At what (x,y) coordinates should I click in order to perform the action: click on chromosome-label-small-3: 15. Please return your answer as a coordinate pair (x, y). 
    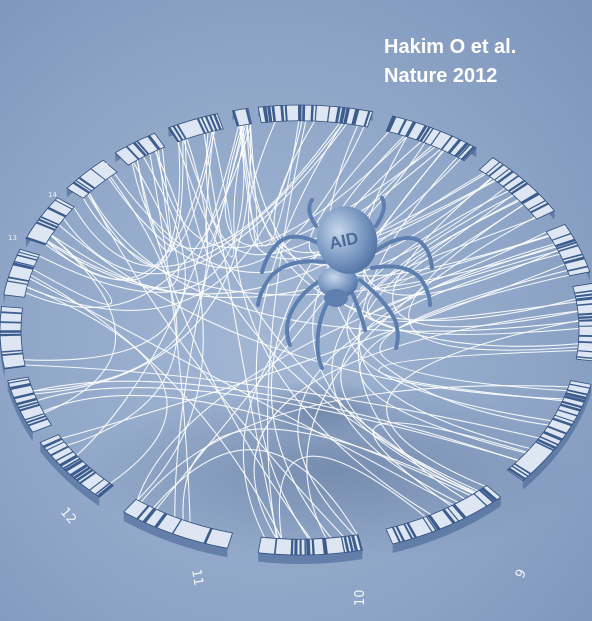
    Looking at the image, I should click on (104, 166).